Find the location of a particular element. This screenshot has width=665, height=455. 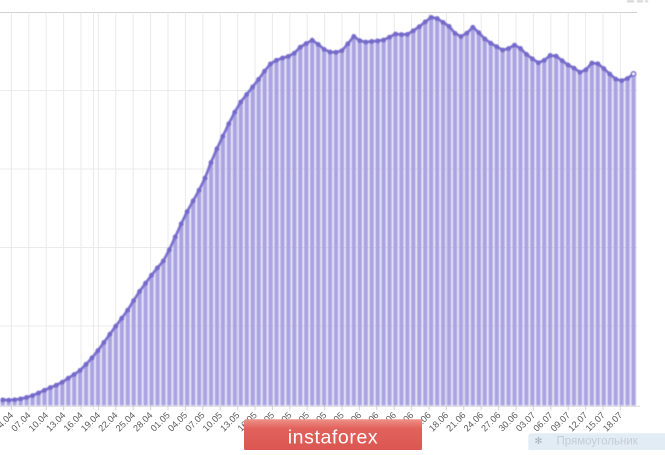

svg-text: instaforex is located at coordinates (333, 438).